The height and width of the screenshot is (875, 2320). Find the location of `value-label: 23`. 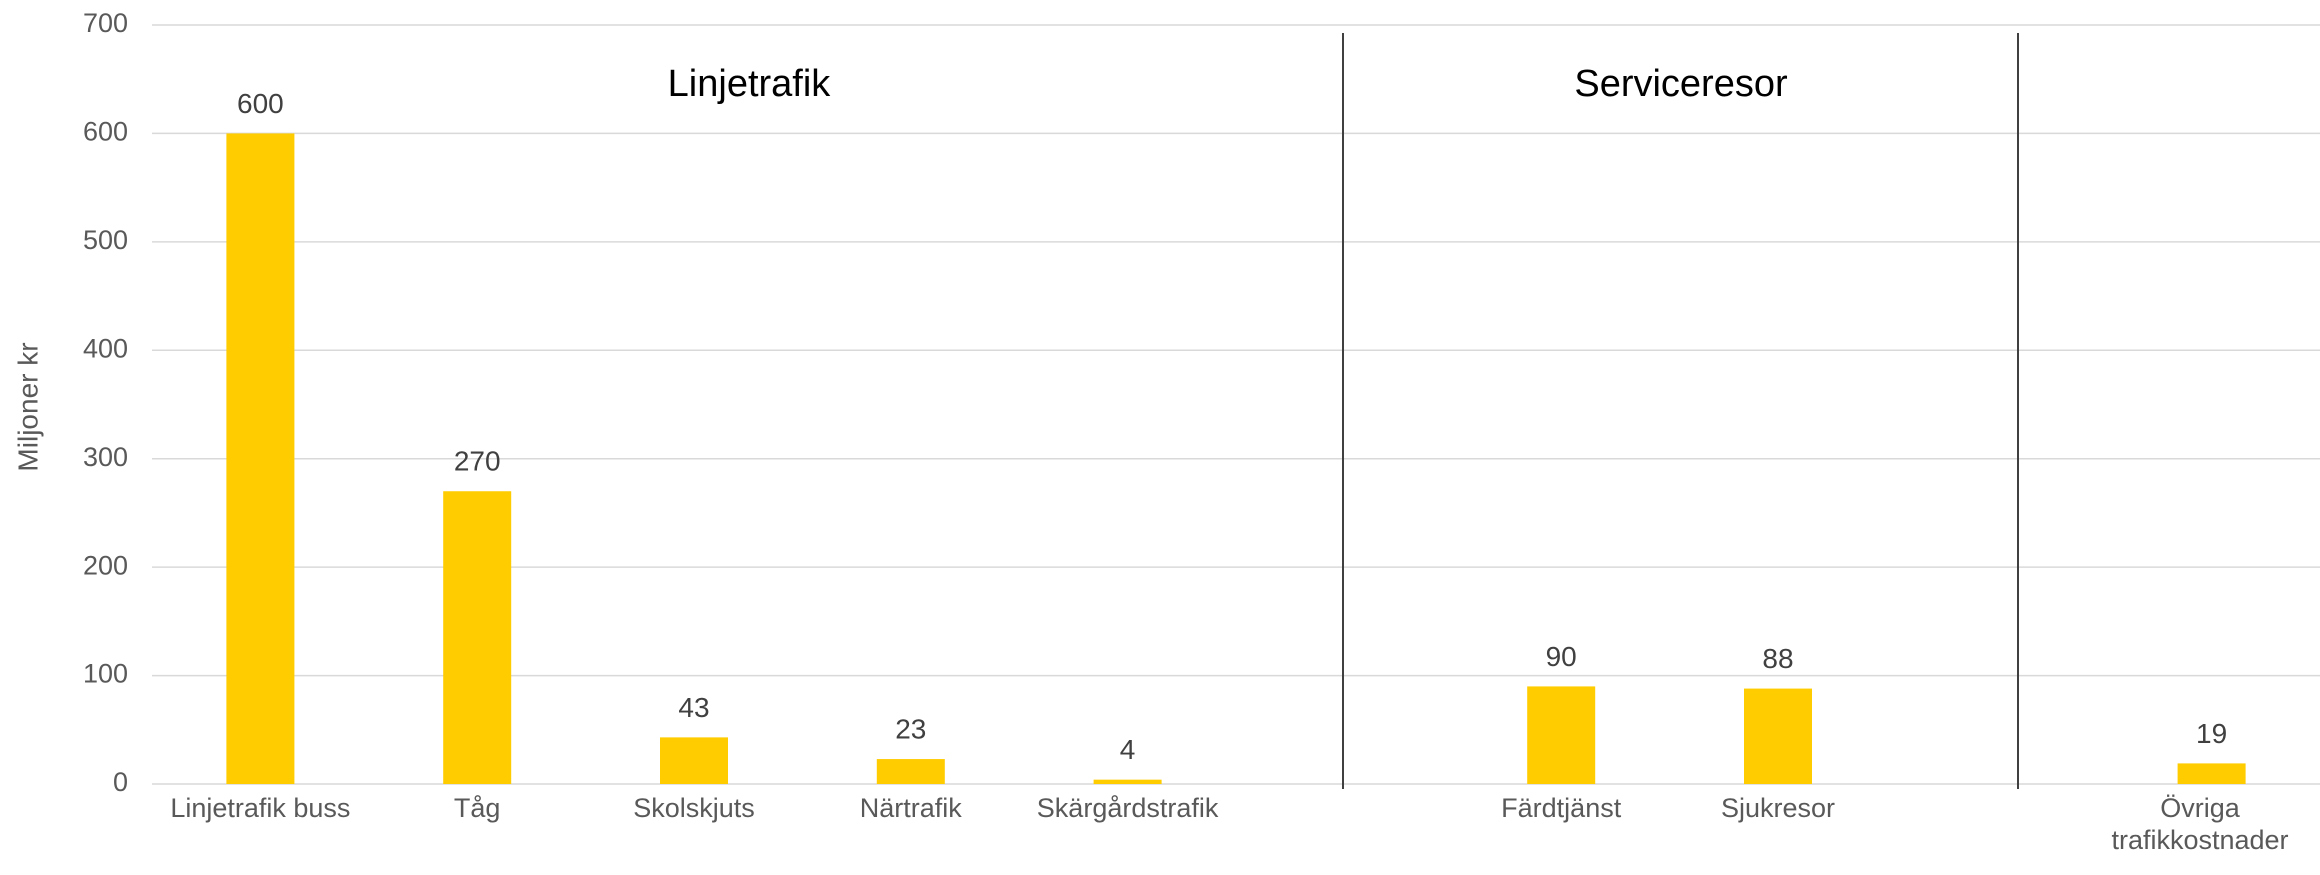

value-label: 23 is located at coordinates (910, 728).